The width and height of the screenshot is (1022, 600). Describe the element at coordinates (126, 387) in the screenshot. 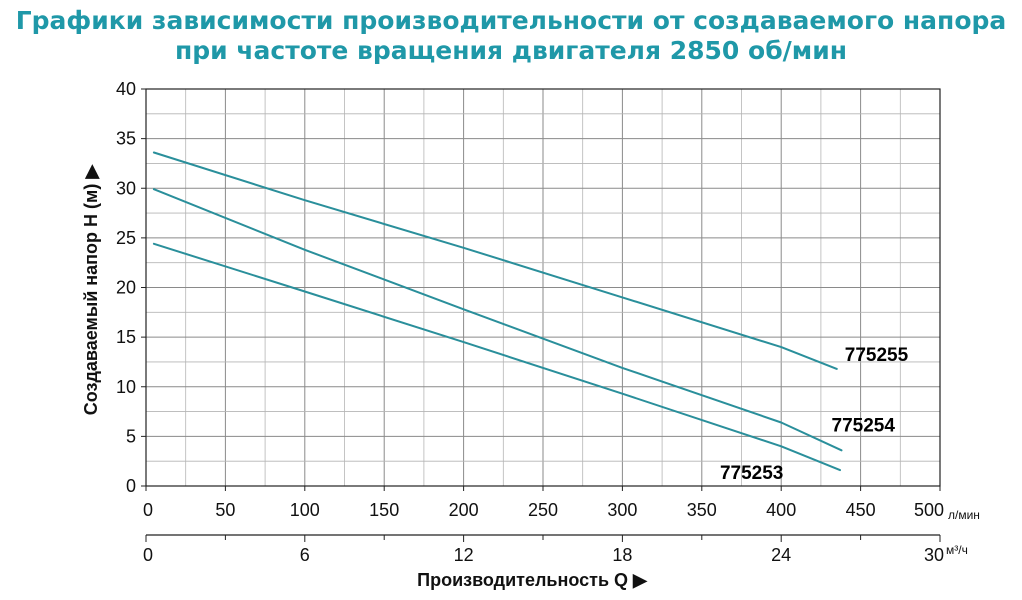

I see `y-tick-label: 10` at that location.